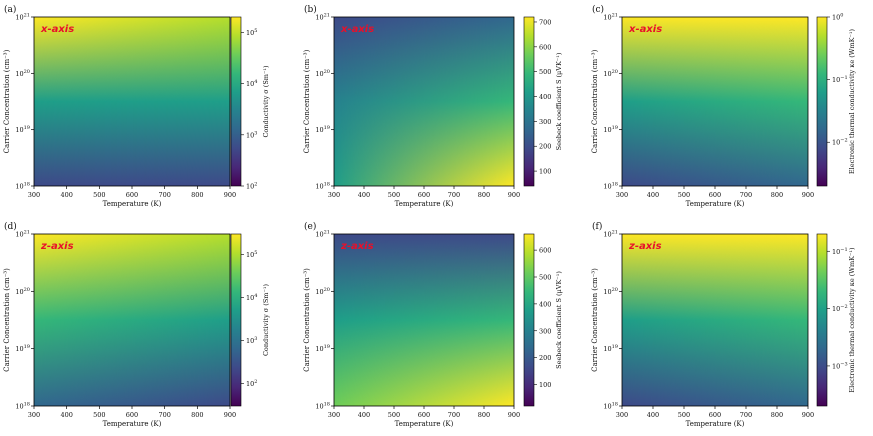 This screenshot has height=436, width=873. What do you see at coordinates (27, 16) in the screenshot?
I see `y-tick-label-exp: 21` at bounding box center [27, 16].